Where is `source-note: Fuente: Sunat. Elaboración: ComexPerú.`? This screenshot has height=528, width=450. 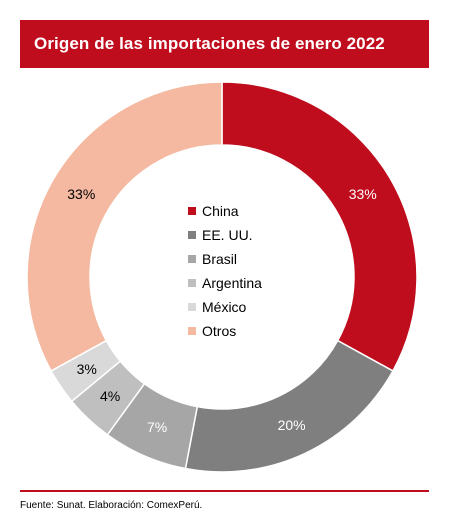
source-note: Fuente: Sunat. Elaboración: ComexPerú. is located at coordinates (111, 505).